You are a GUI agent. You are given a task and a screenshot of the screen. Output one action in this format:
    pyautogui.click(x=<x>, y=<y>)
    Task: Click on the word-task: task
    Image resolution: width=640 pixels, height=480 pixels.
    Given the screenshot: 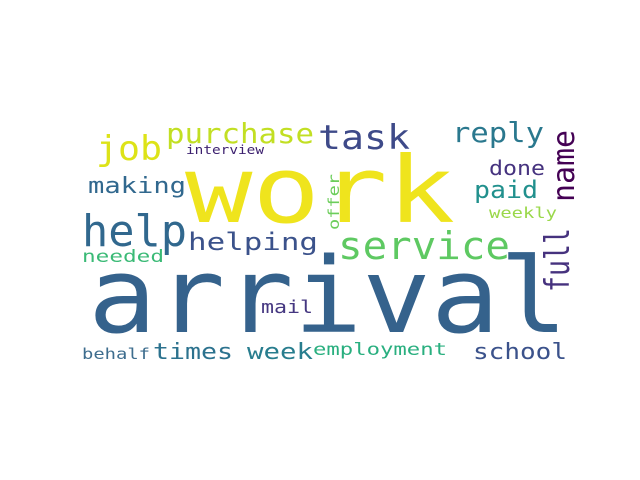 What is the action you would take?
    pyautogui.click(x=364, y=138)
    